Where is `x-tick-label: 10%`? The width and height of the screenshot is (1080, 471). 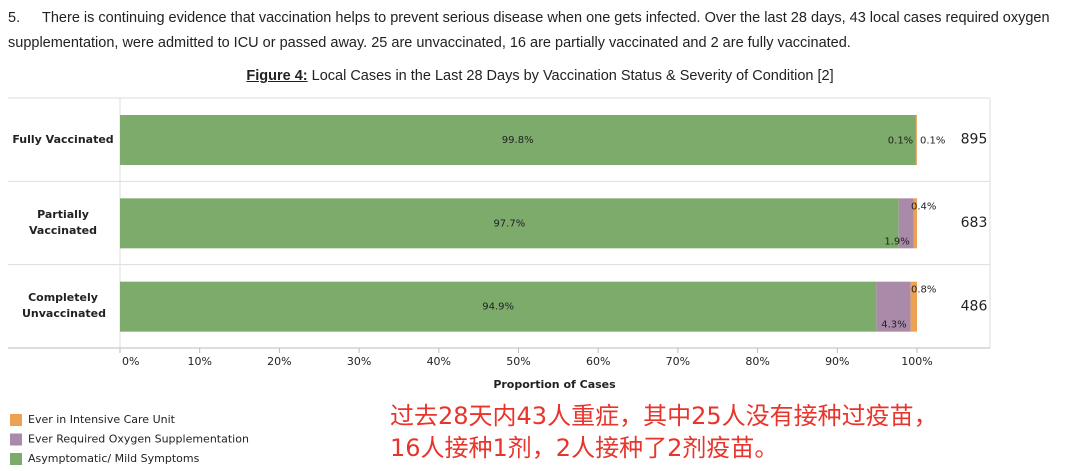
x-tick-label: 10% is located at coordinates (199, 361).